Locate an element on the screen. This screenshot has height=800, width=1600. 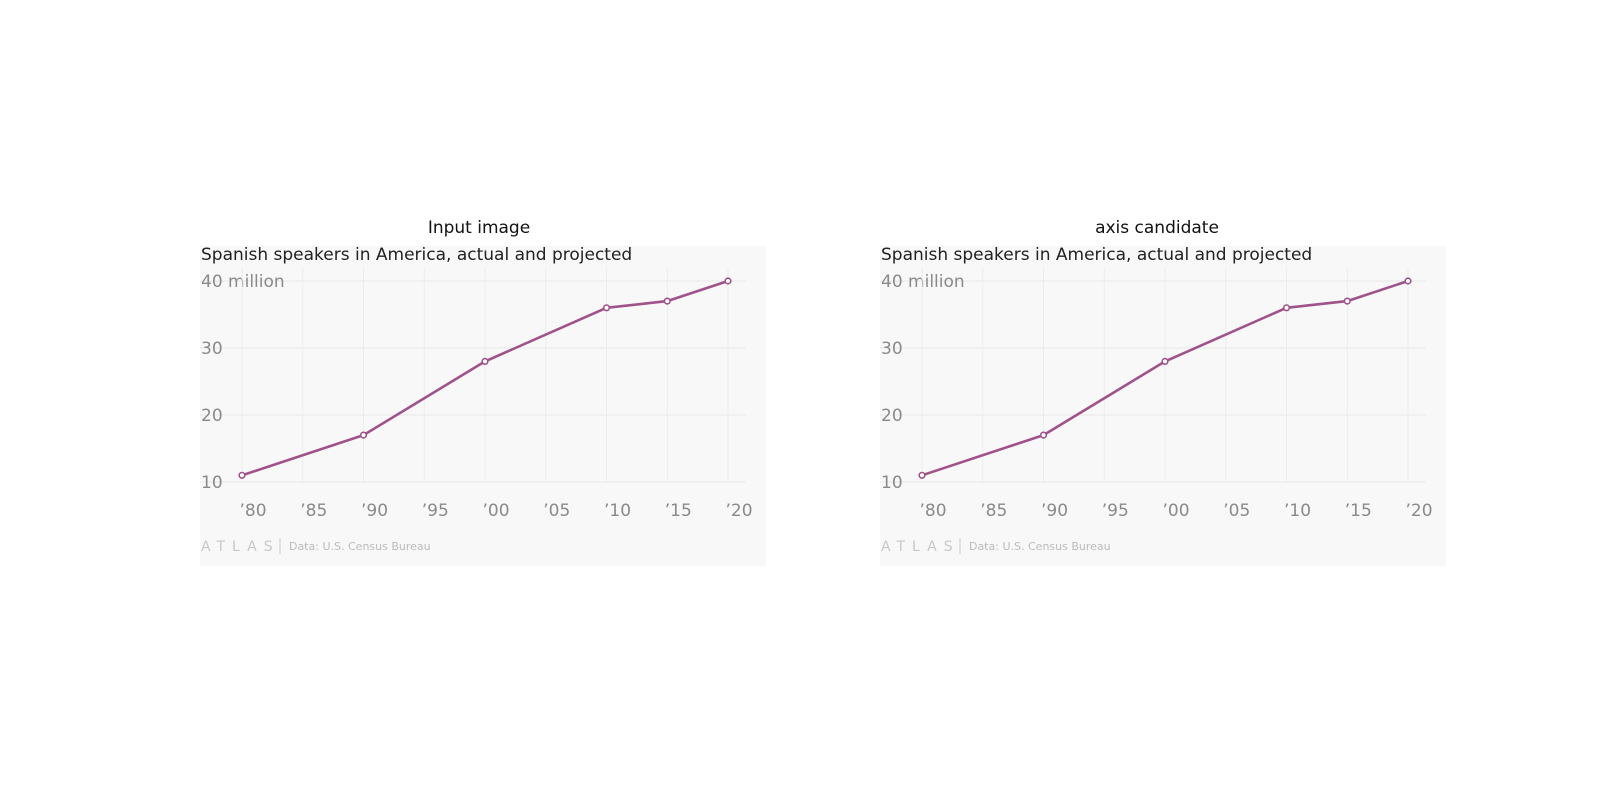
panel-title-input: Input image is located at coordinates (479, 228).